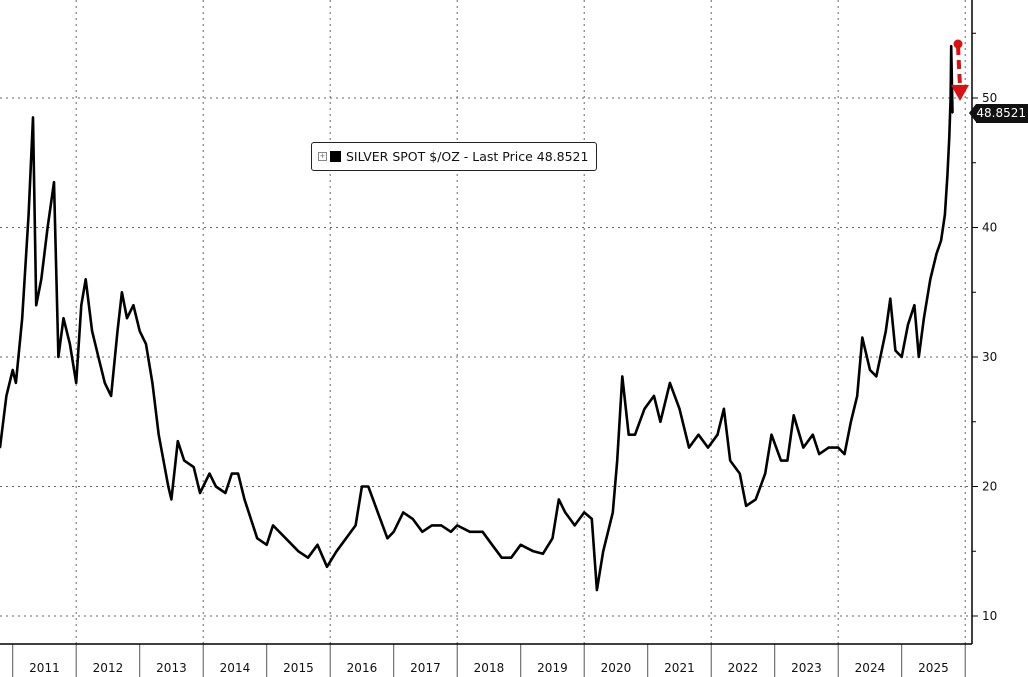 This screenshot has width=1028, height=677. What do you see at coordinates (298, 668) in the screenshot?
I see `x-tick-label: 2015` at bounding box center [298, 668].